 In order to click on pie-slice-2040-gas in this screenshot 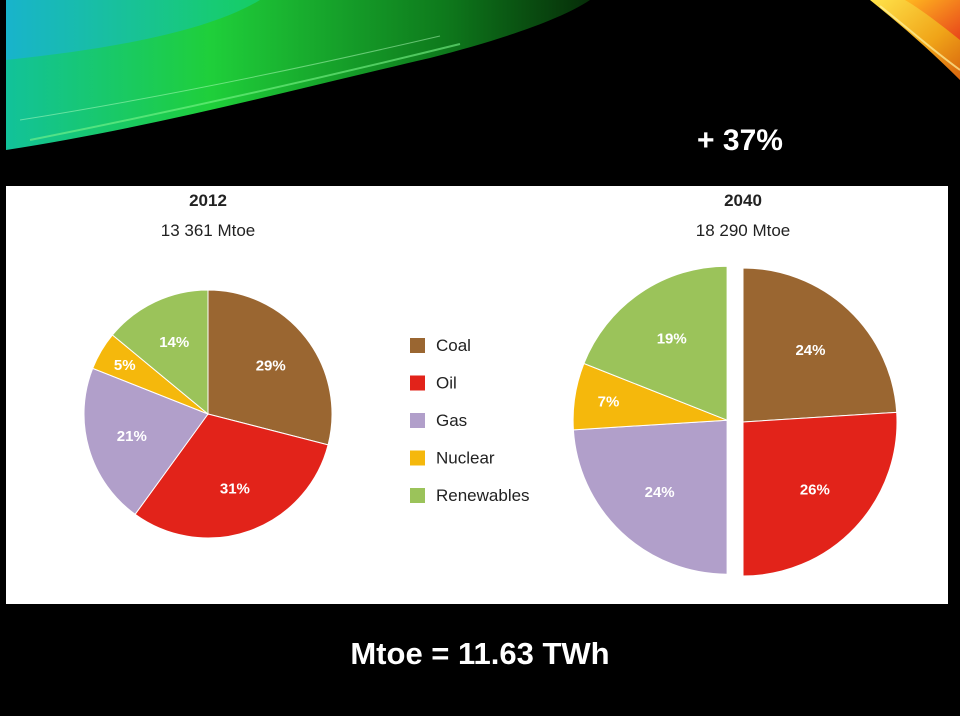, I will do `click(650, 497)`.